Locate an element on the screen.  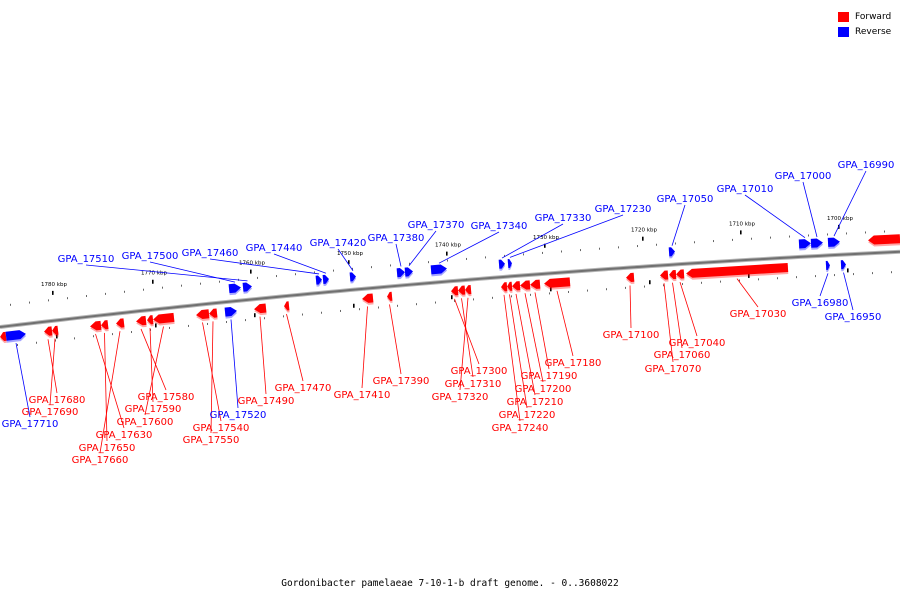
label-gpa-17180: GPA_17180 is located at coordinates (573, 363).